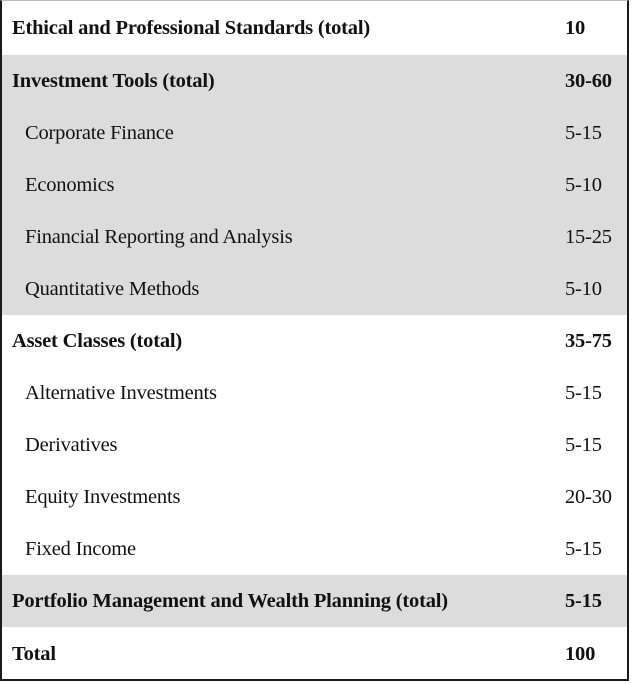 The image size is (633, 684). I want to click on row-label: Economics, so click(70, 184).